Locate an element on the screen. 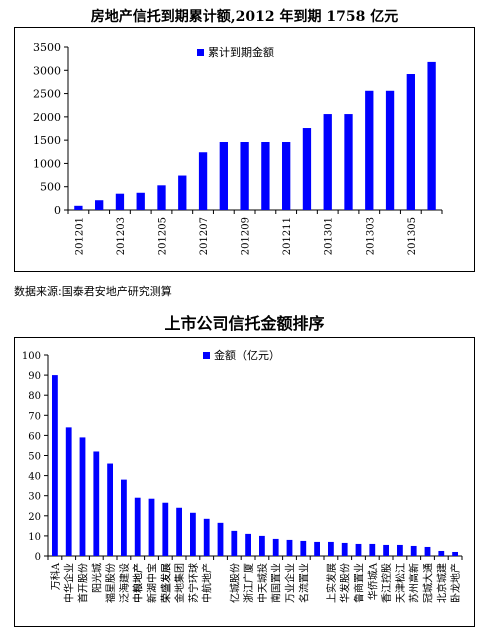 This screenshot has height=631, width=489. chart2-x-tick-label: 上实发展 is located at coordinates (331, 583).